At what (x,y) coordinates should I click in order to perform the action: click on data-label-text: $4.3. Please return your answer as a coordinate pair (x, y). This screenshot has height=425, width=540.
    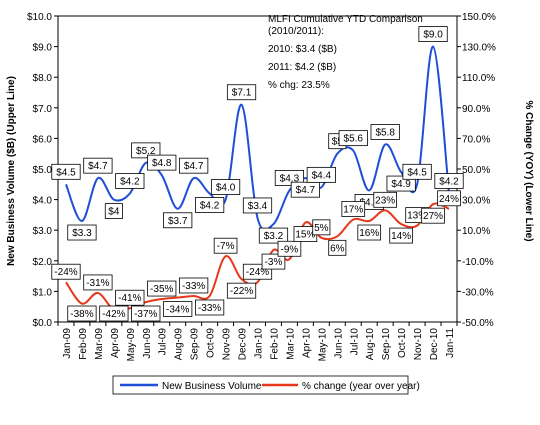
    Looking at the image, I should click on (290, 178).